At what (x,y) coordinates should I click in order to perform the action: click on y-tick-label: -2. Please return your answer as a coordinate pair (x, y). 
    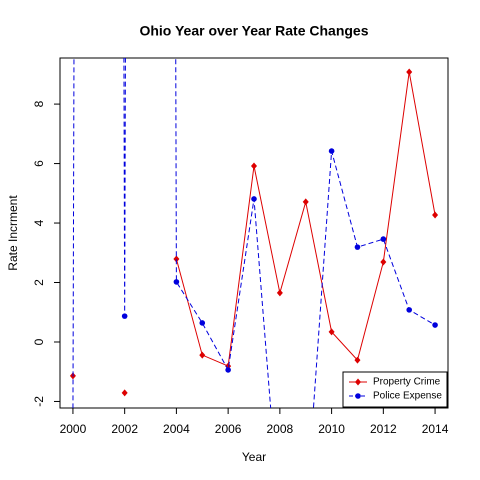
    Looking at the image, I should click on (39, 401).